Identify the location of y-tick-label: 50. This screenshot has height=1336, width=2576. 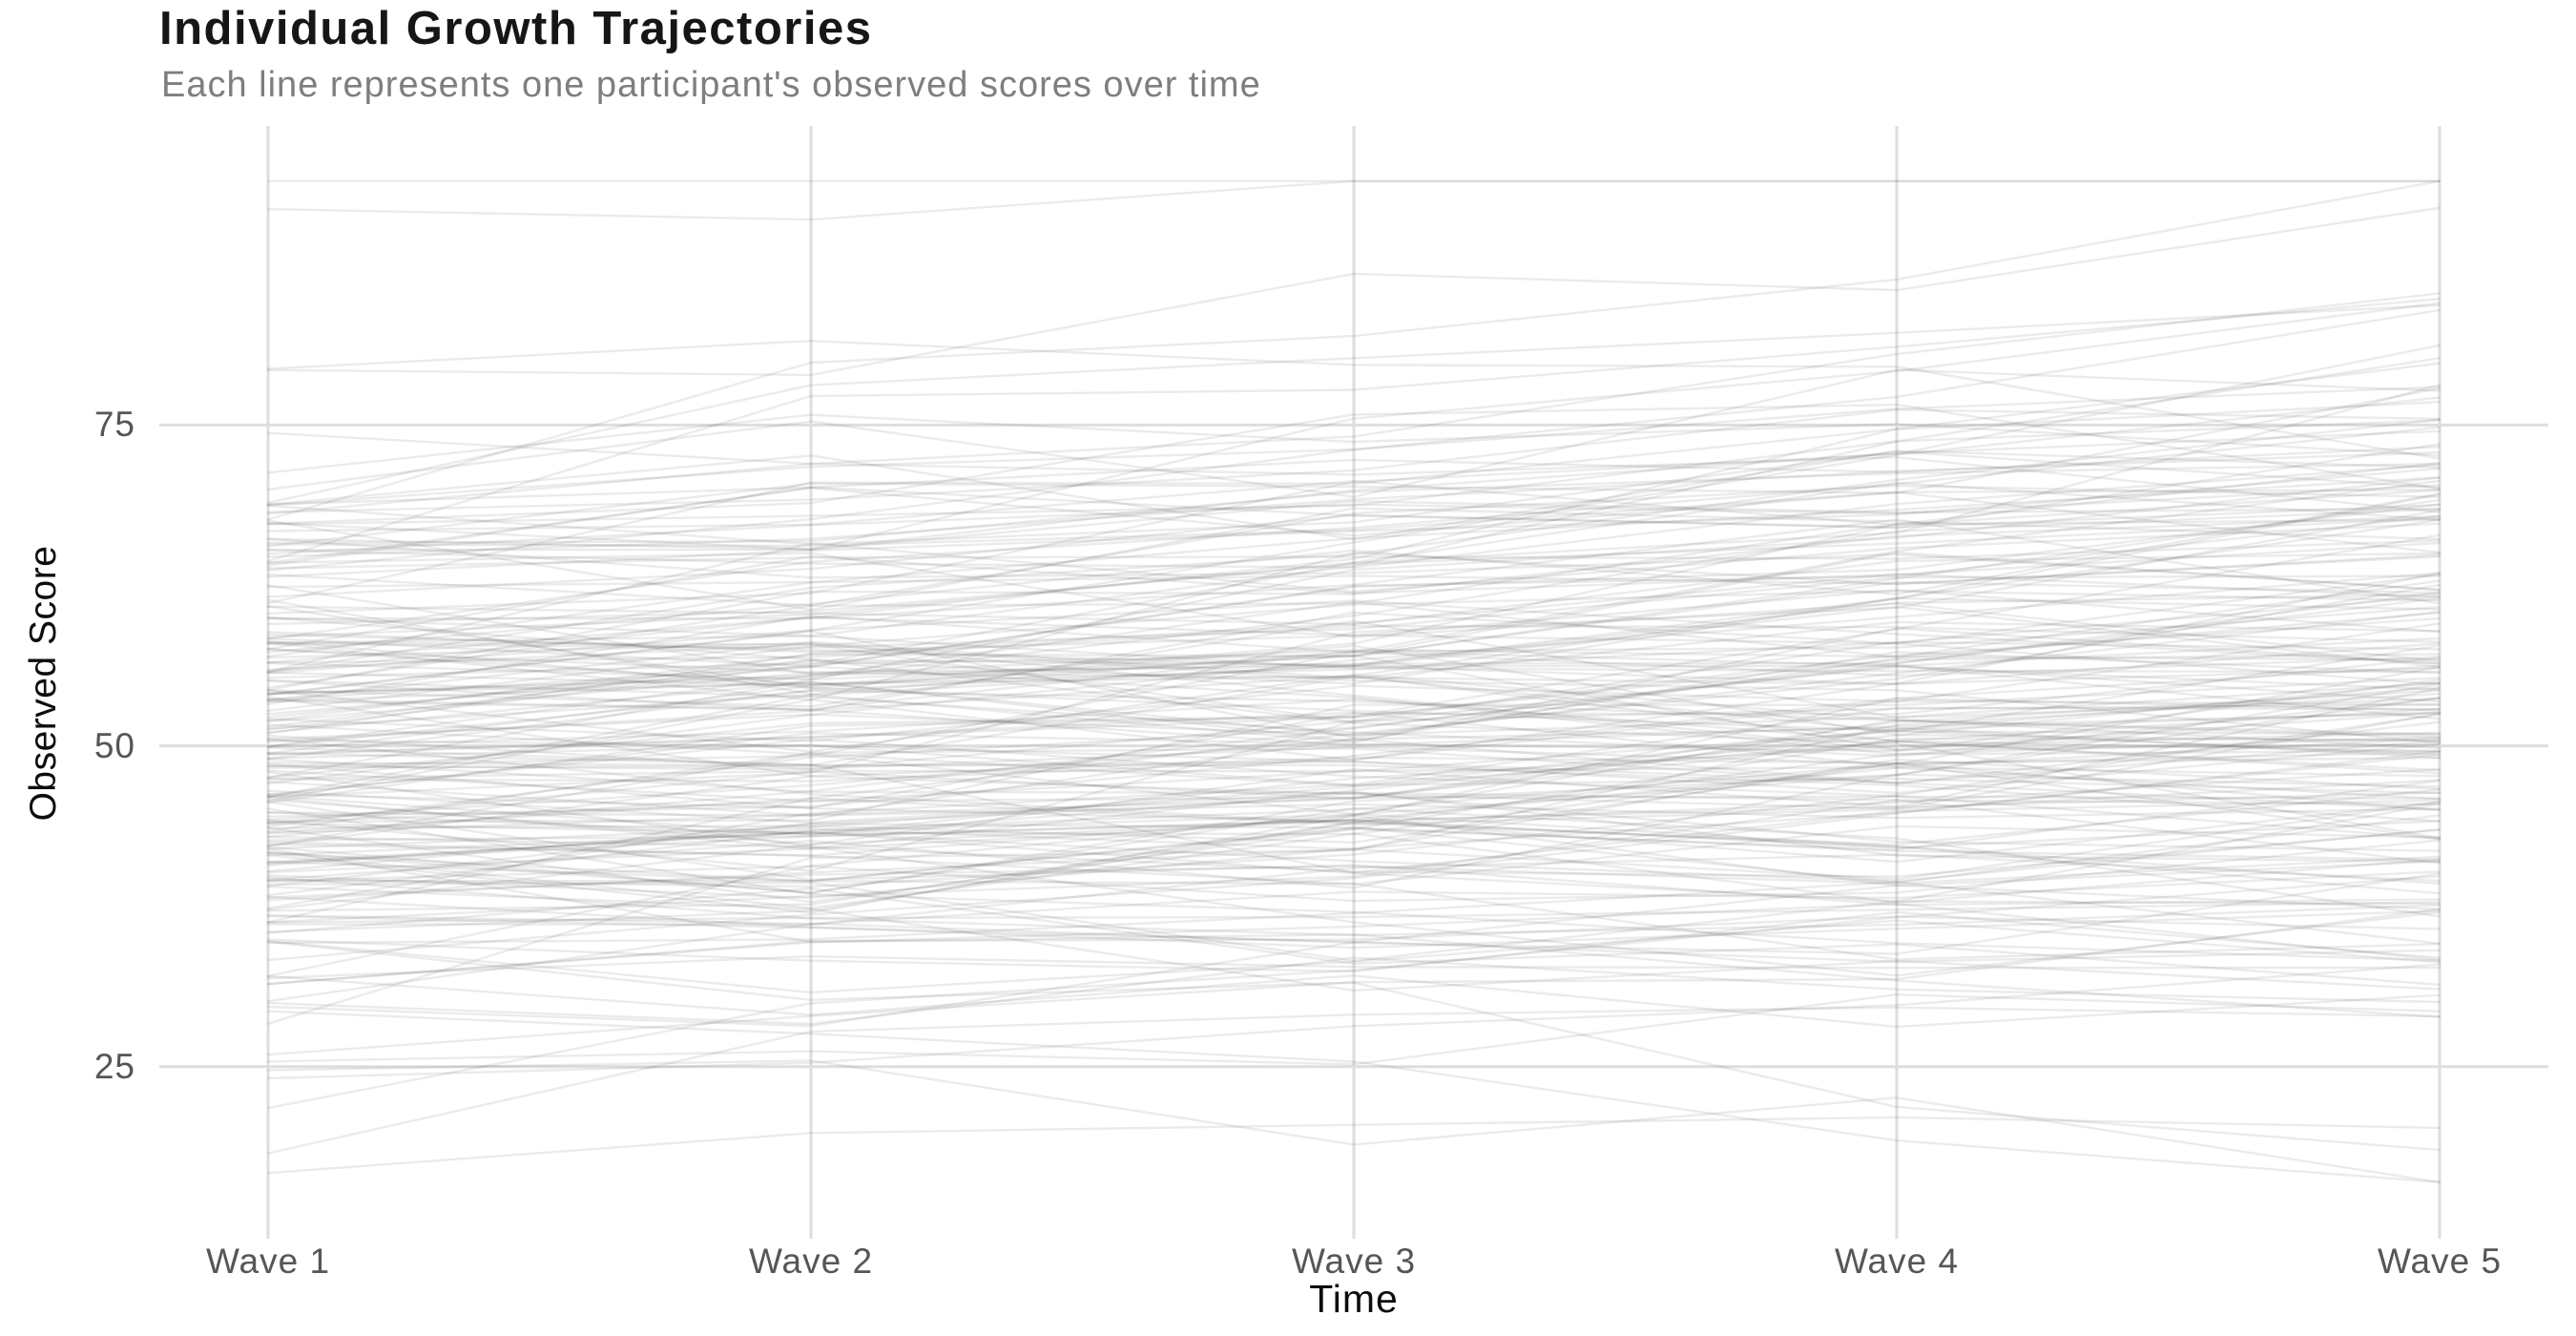
(114, 745).